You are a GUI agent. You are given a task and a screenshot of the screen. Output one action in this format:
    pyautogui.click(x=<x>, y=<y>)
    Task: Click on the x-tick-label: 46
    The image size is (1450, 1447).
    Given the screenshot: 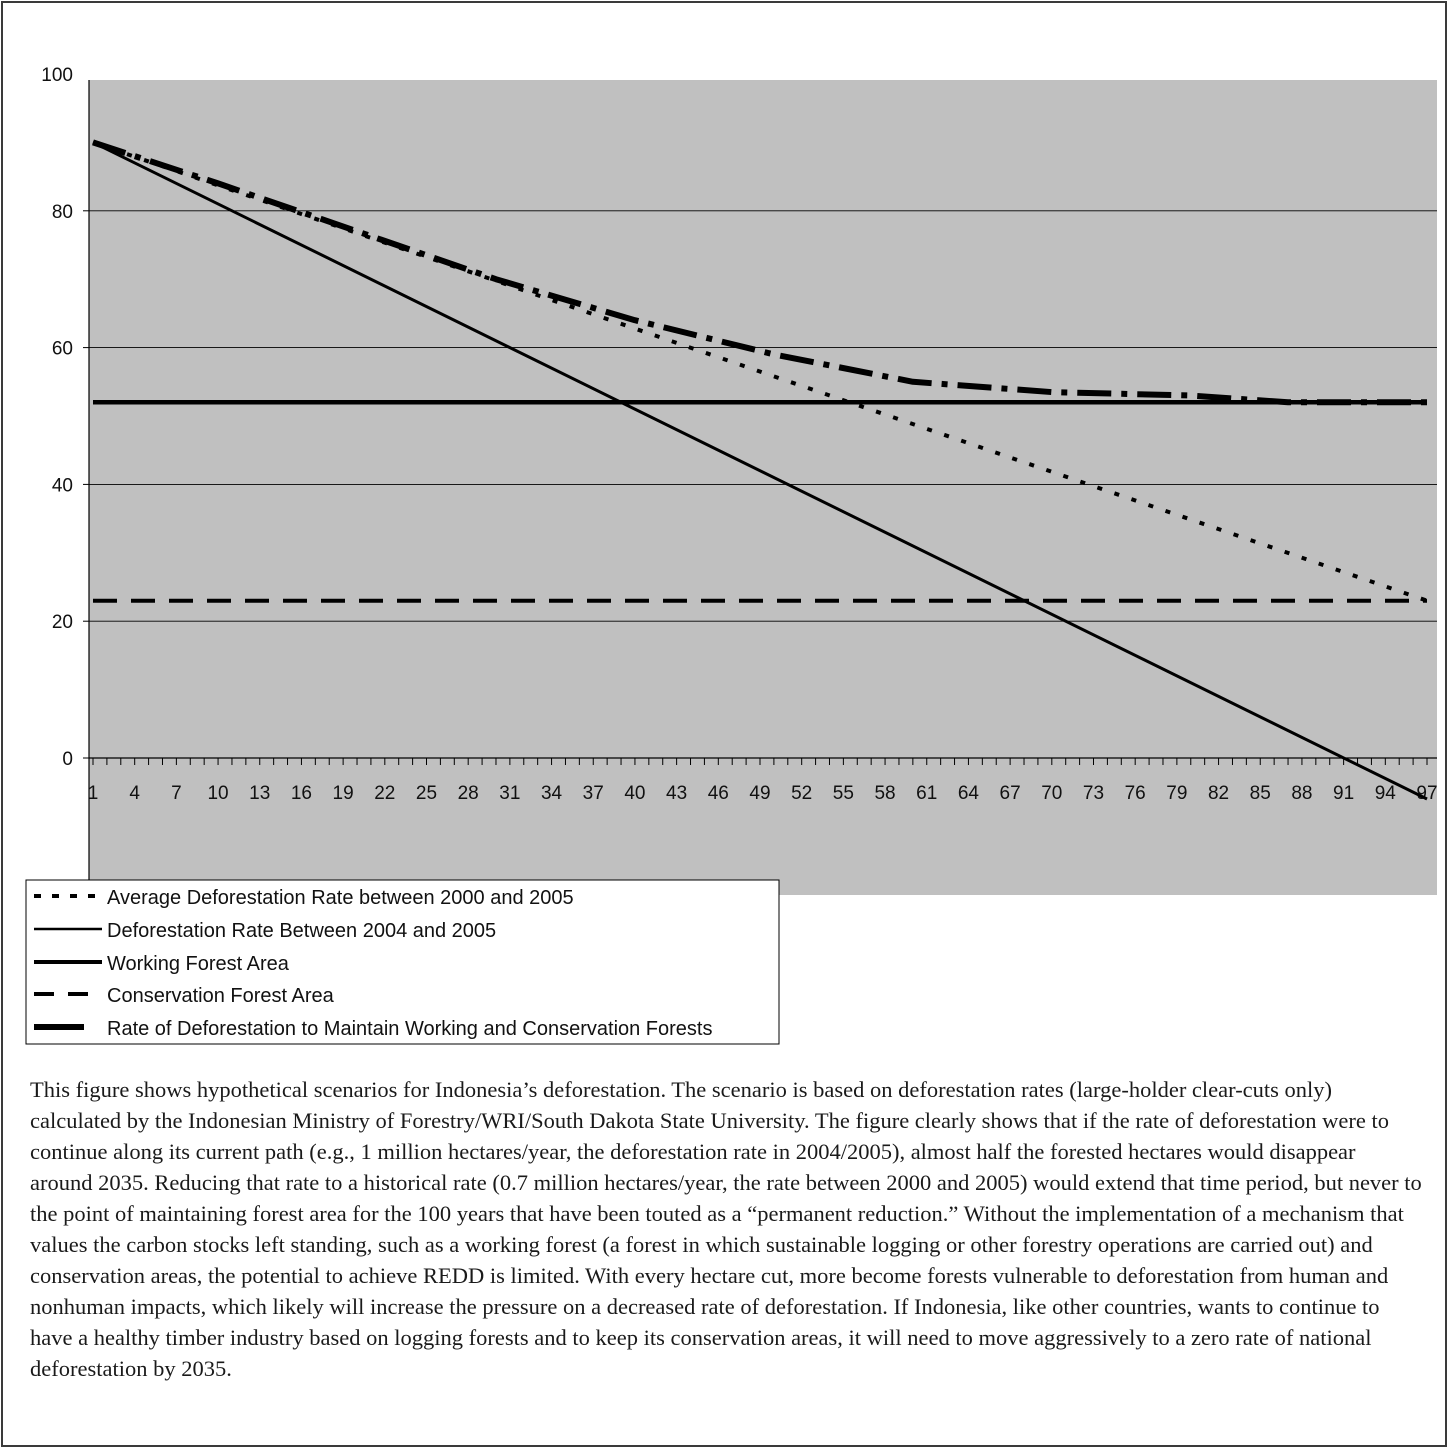 What is the action you would take?
    pyautogui.click(x=718, y=793)
    